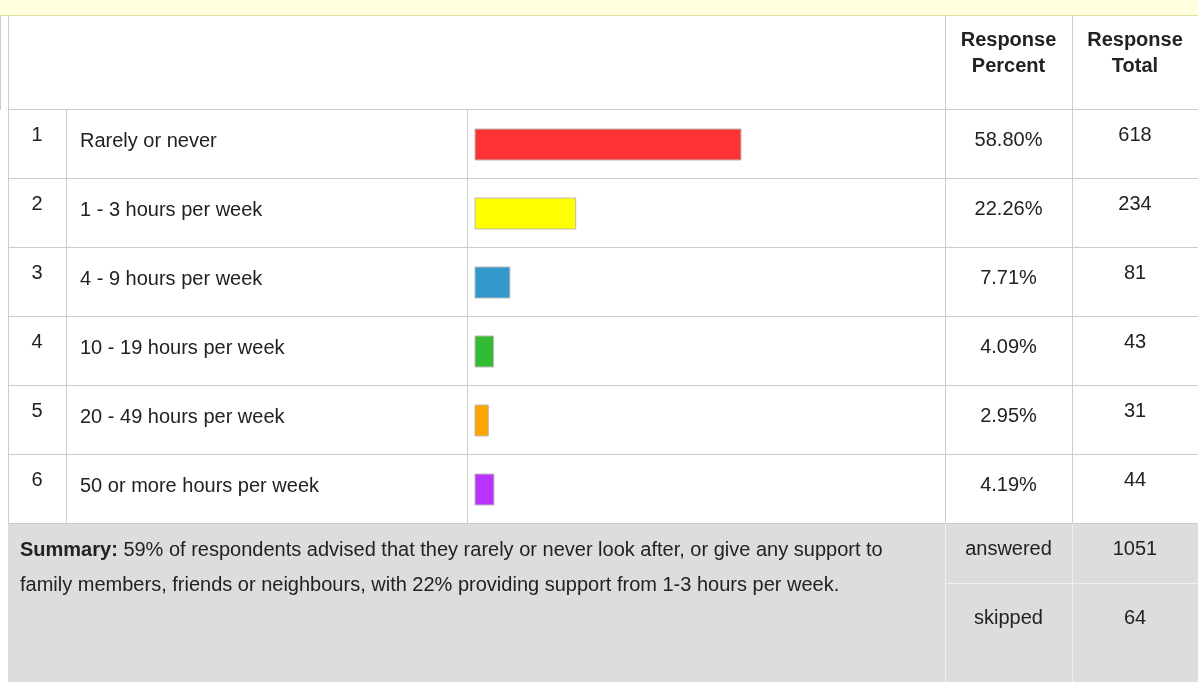 This screenshot has width=1198, height=682. I want to click on text: 43, so click(1135, 341).